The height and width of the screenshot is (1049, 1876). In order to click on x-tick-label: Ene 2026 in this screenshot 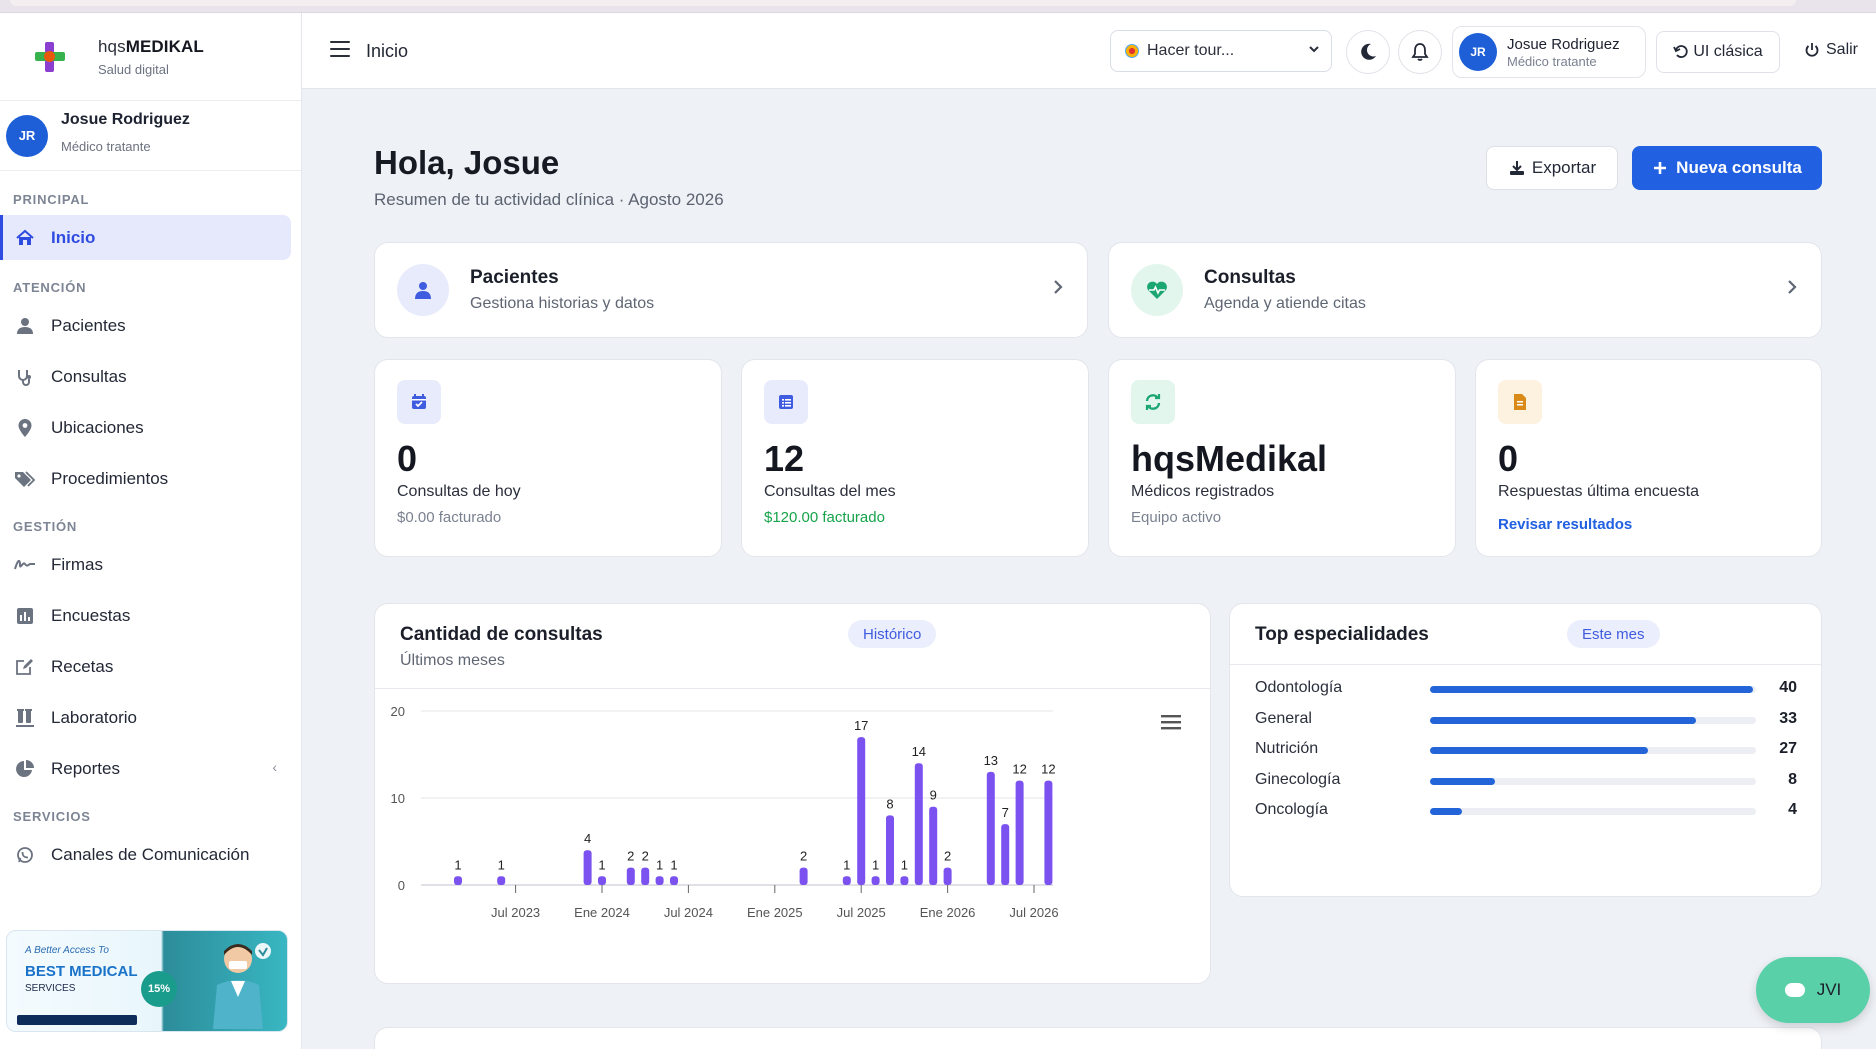, I will do `click(948, 912)`.